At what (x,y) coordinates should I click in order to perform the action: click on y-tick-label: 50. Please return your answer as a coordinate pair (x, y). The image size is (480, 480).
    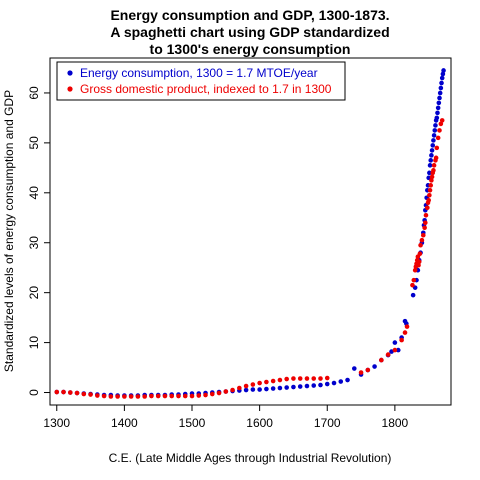
    Looking at the image, I should click on (34, 143).